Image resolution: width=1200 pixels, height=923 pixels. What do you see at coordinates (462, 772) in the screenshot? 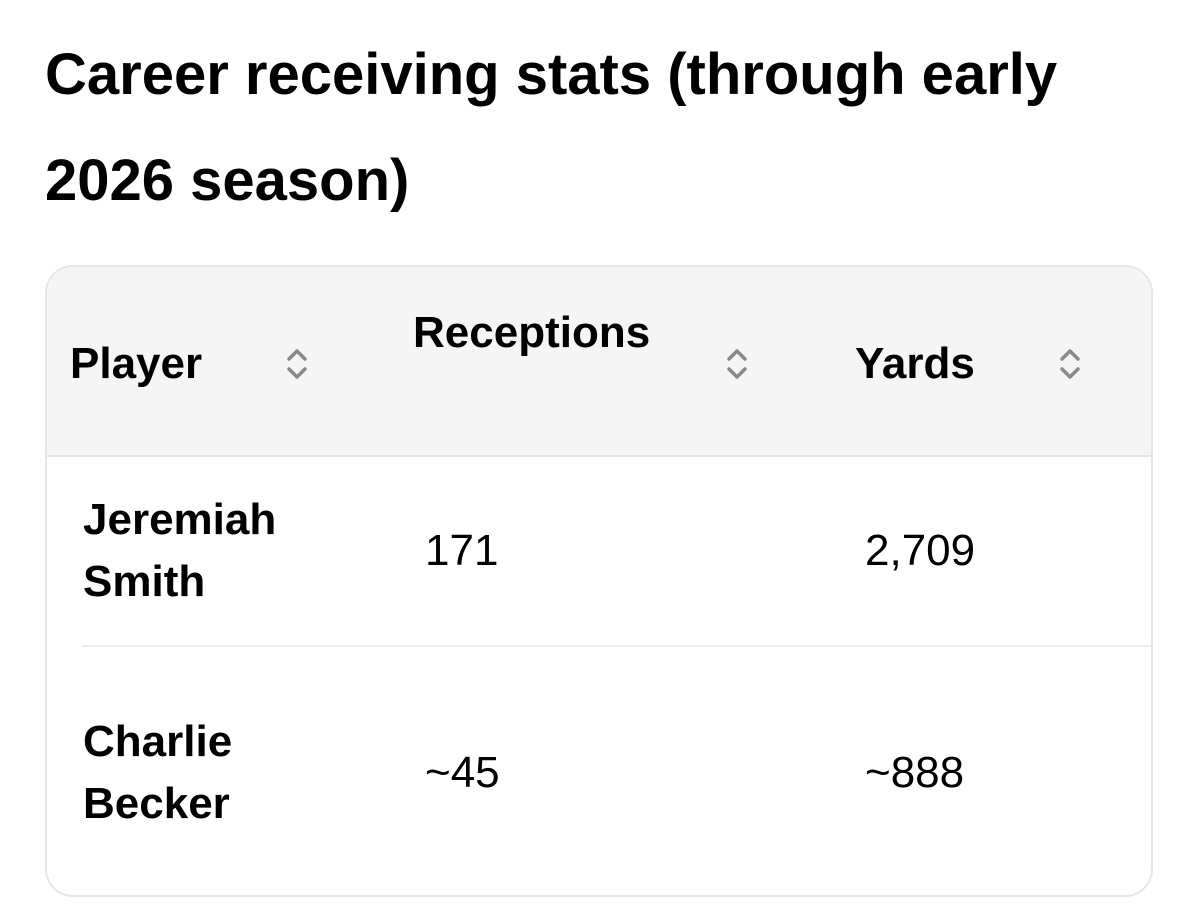
I see `receptions: ~45` at bounding box center [462, 772].